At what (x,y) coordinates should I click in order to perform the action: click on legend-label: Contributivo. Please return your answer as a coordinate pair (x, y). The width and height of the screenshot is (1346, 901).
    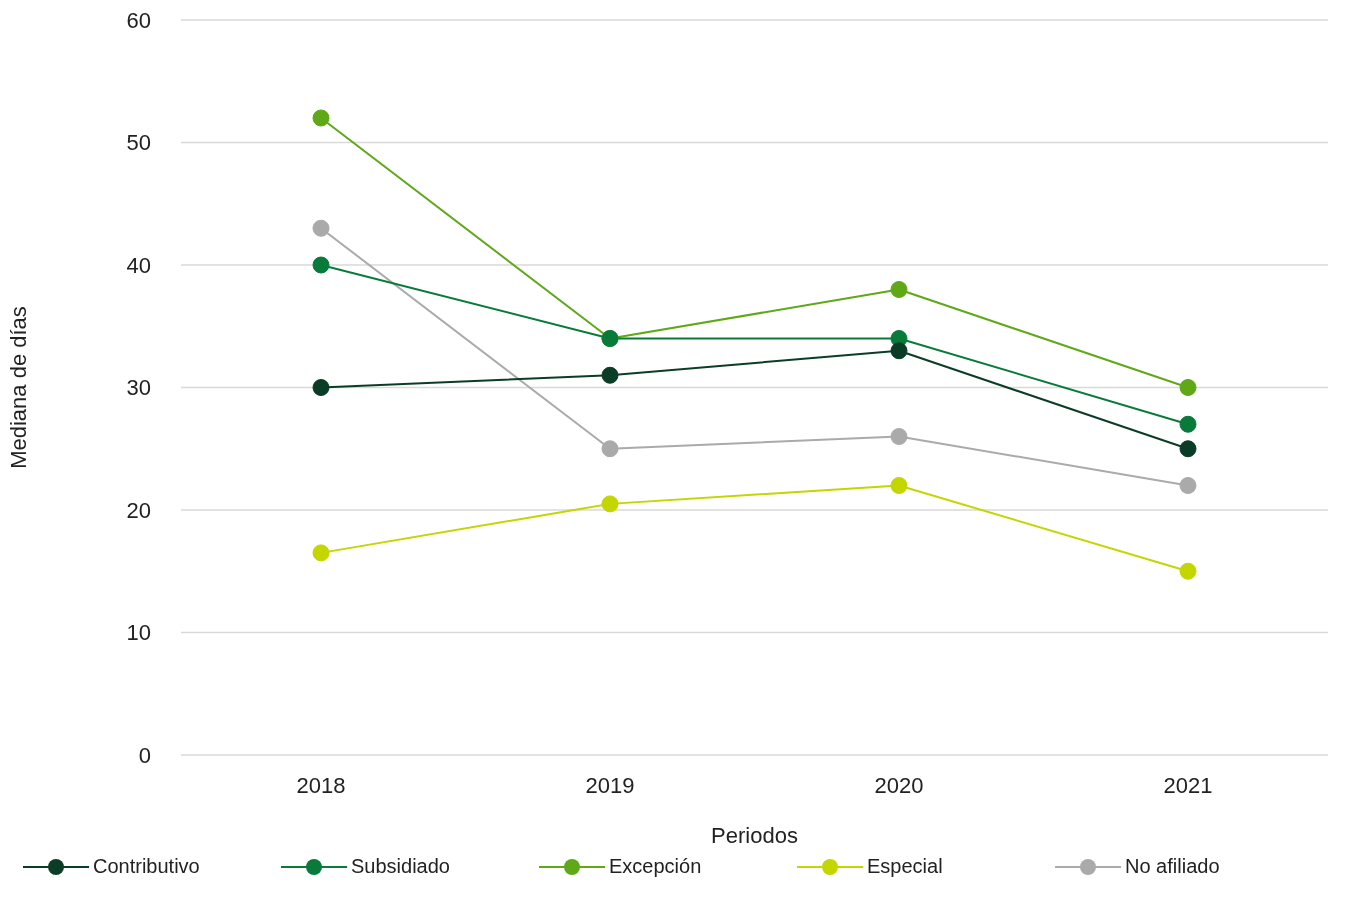
    Looking at the image, I should click on (146, 866).